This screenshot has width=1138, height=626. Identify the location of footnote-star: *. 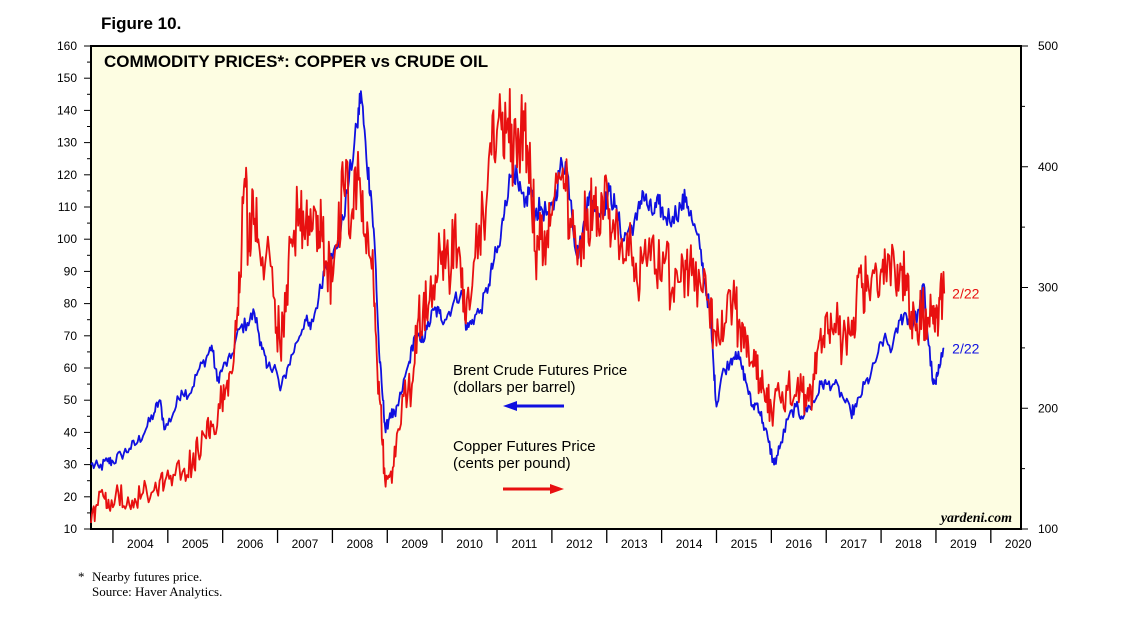
(81, 576).